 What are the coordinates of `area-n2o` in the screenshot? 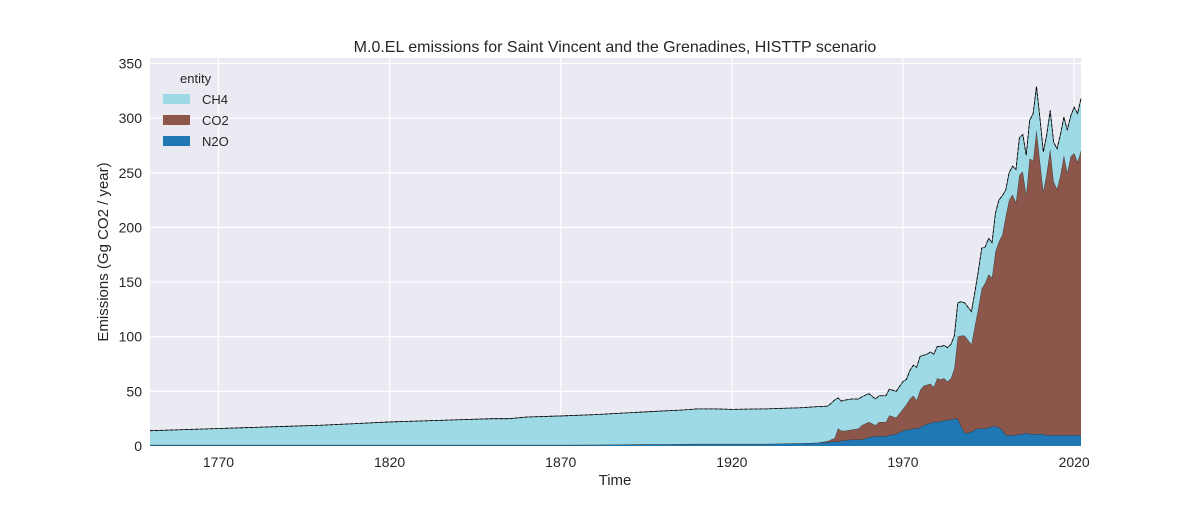 It's located at (615, 432).